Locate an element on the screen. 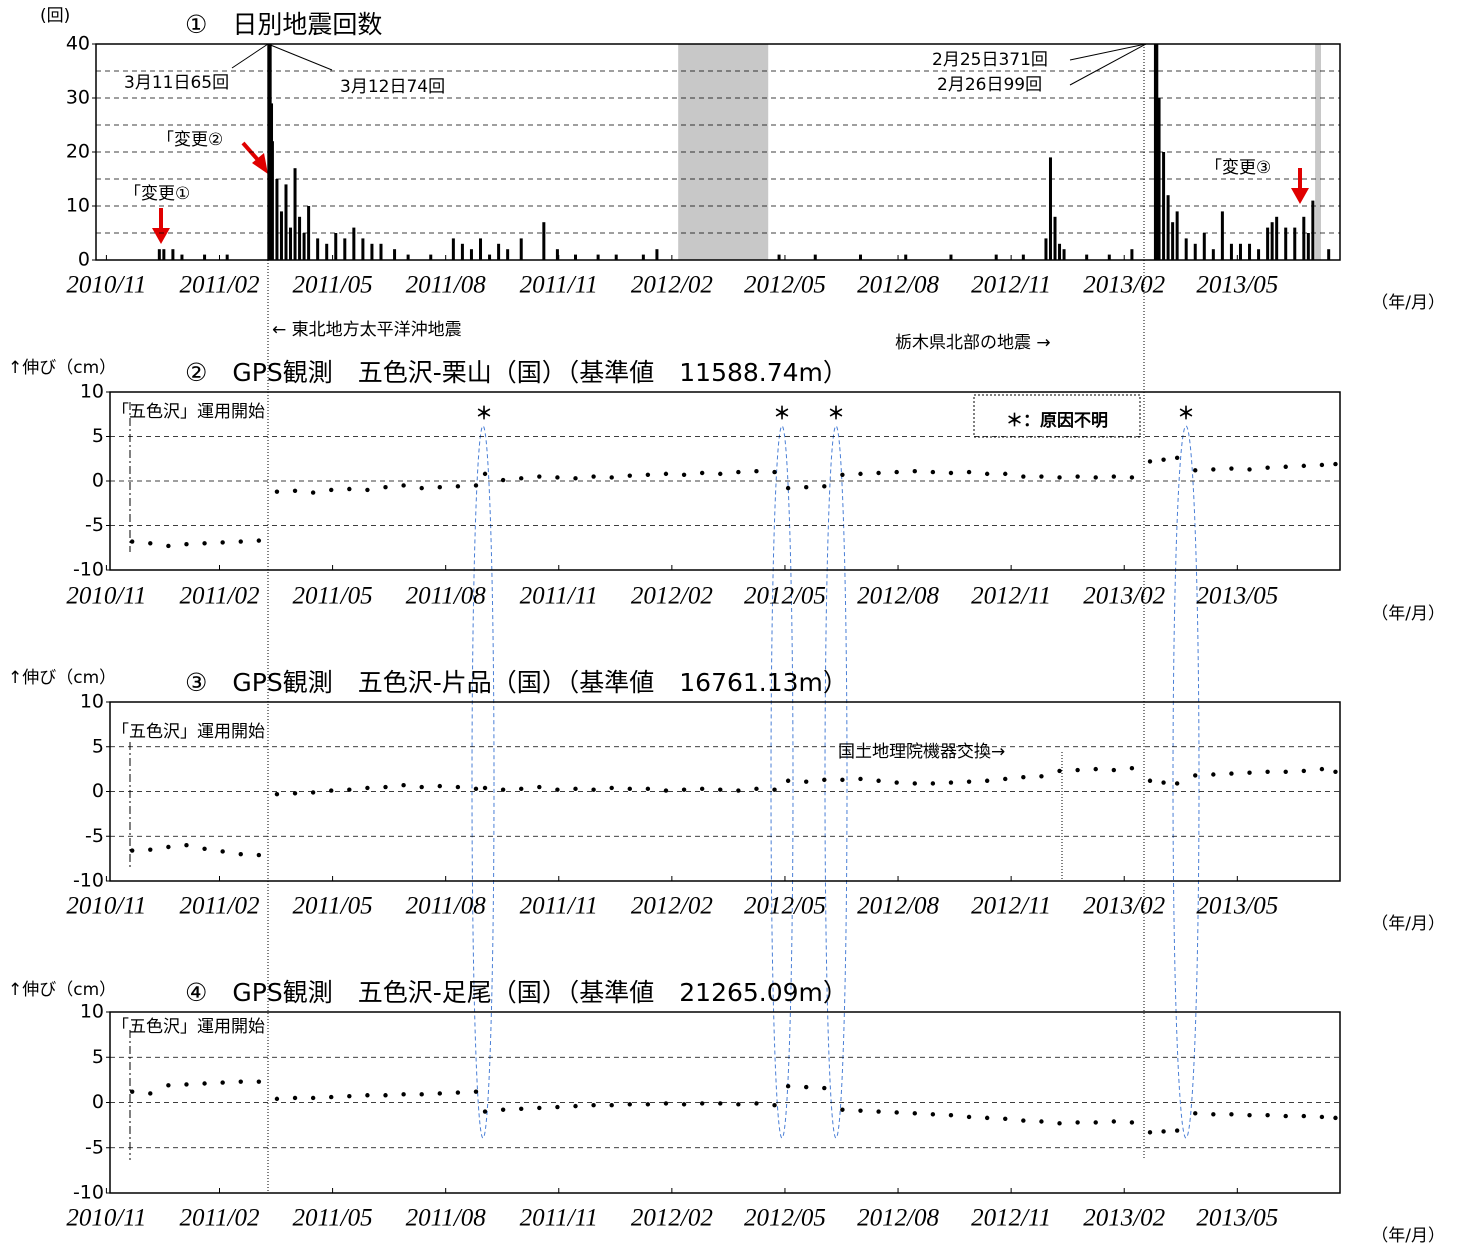  annotation: 「五色沢」運用開始 is located at coordinates (188, 732).